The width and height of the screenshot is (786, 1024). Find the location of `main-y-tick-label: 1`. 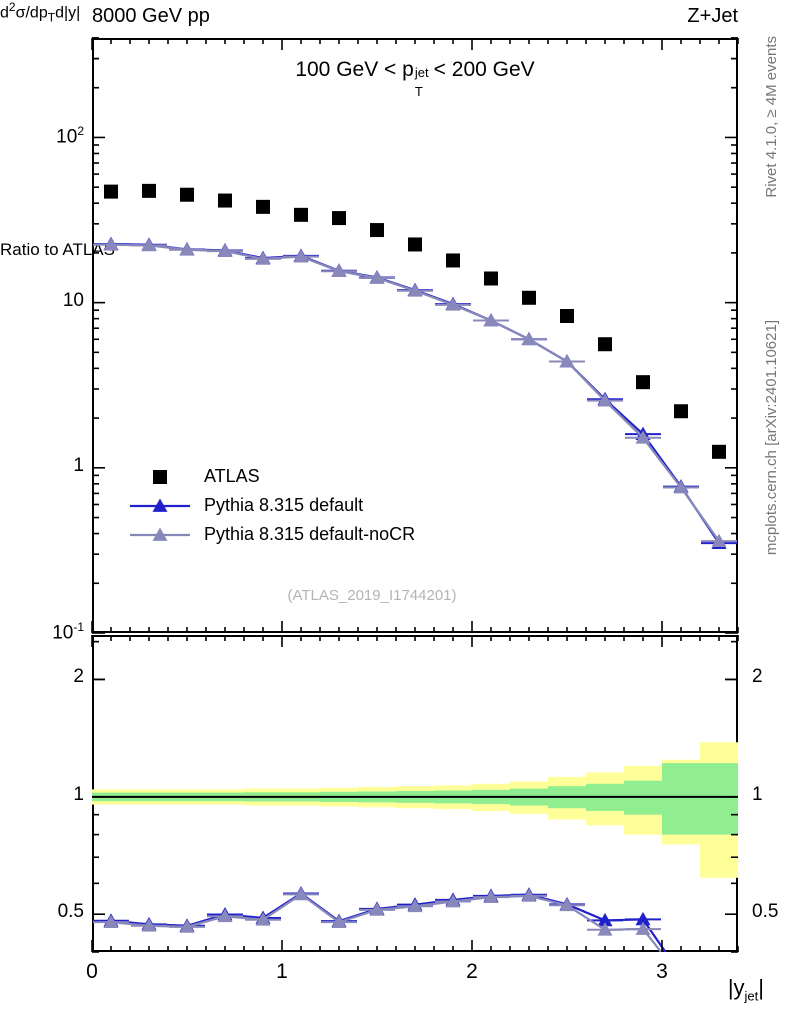

main-y-tick-label: 1 is located at coordinates (78, 465).